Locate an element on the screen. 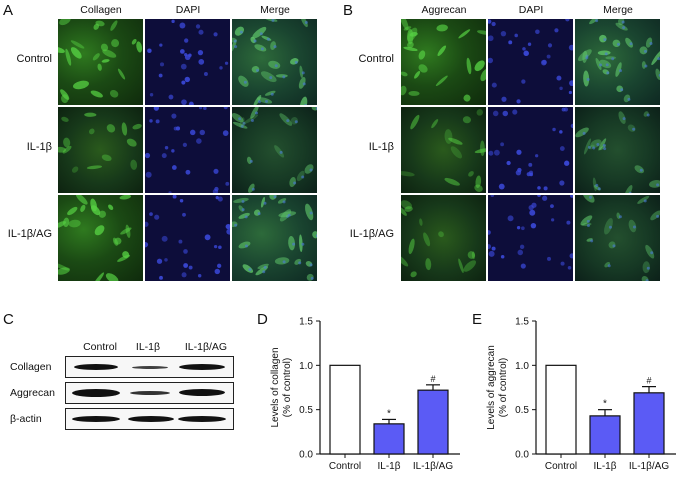  wb-strip-beta-actin is located at coordinates (149, 419).